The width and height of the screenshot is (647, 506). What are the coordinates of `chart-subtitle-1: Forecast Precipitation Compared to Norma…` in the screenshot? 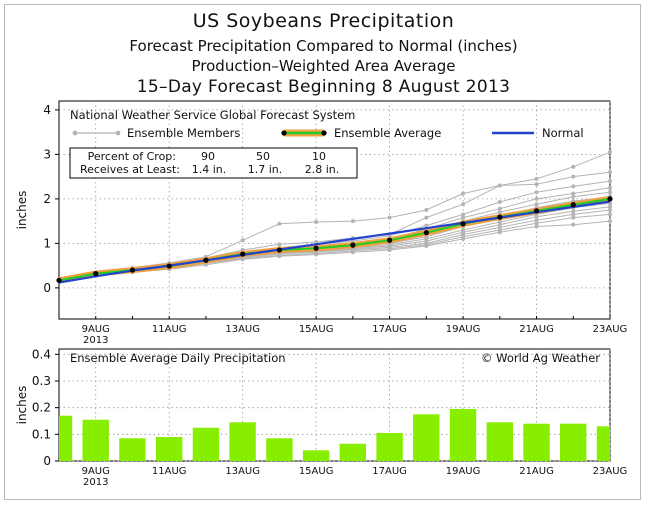 It's located at (323, 46).